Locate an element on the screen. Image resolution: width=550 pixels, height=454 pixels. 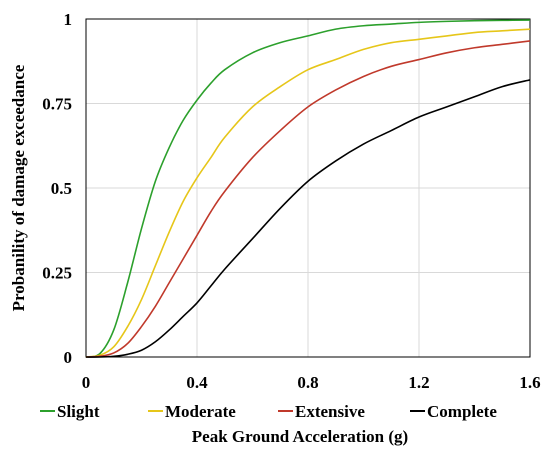
legend-item-moderate: Moderate is located at coordinates (192, 411).